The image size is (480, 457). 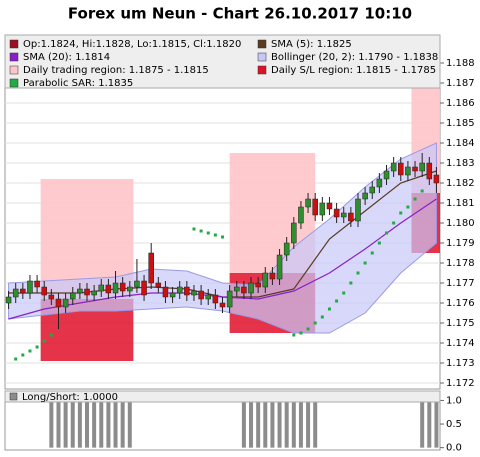 I want to click on legend-label: SMA (20): 1.1814, so click(x=66, y=57).